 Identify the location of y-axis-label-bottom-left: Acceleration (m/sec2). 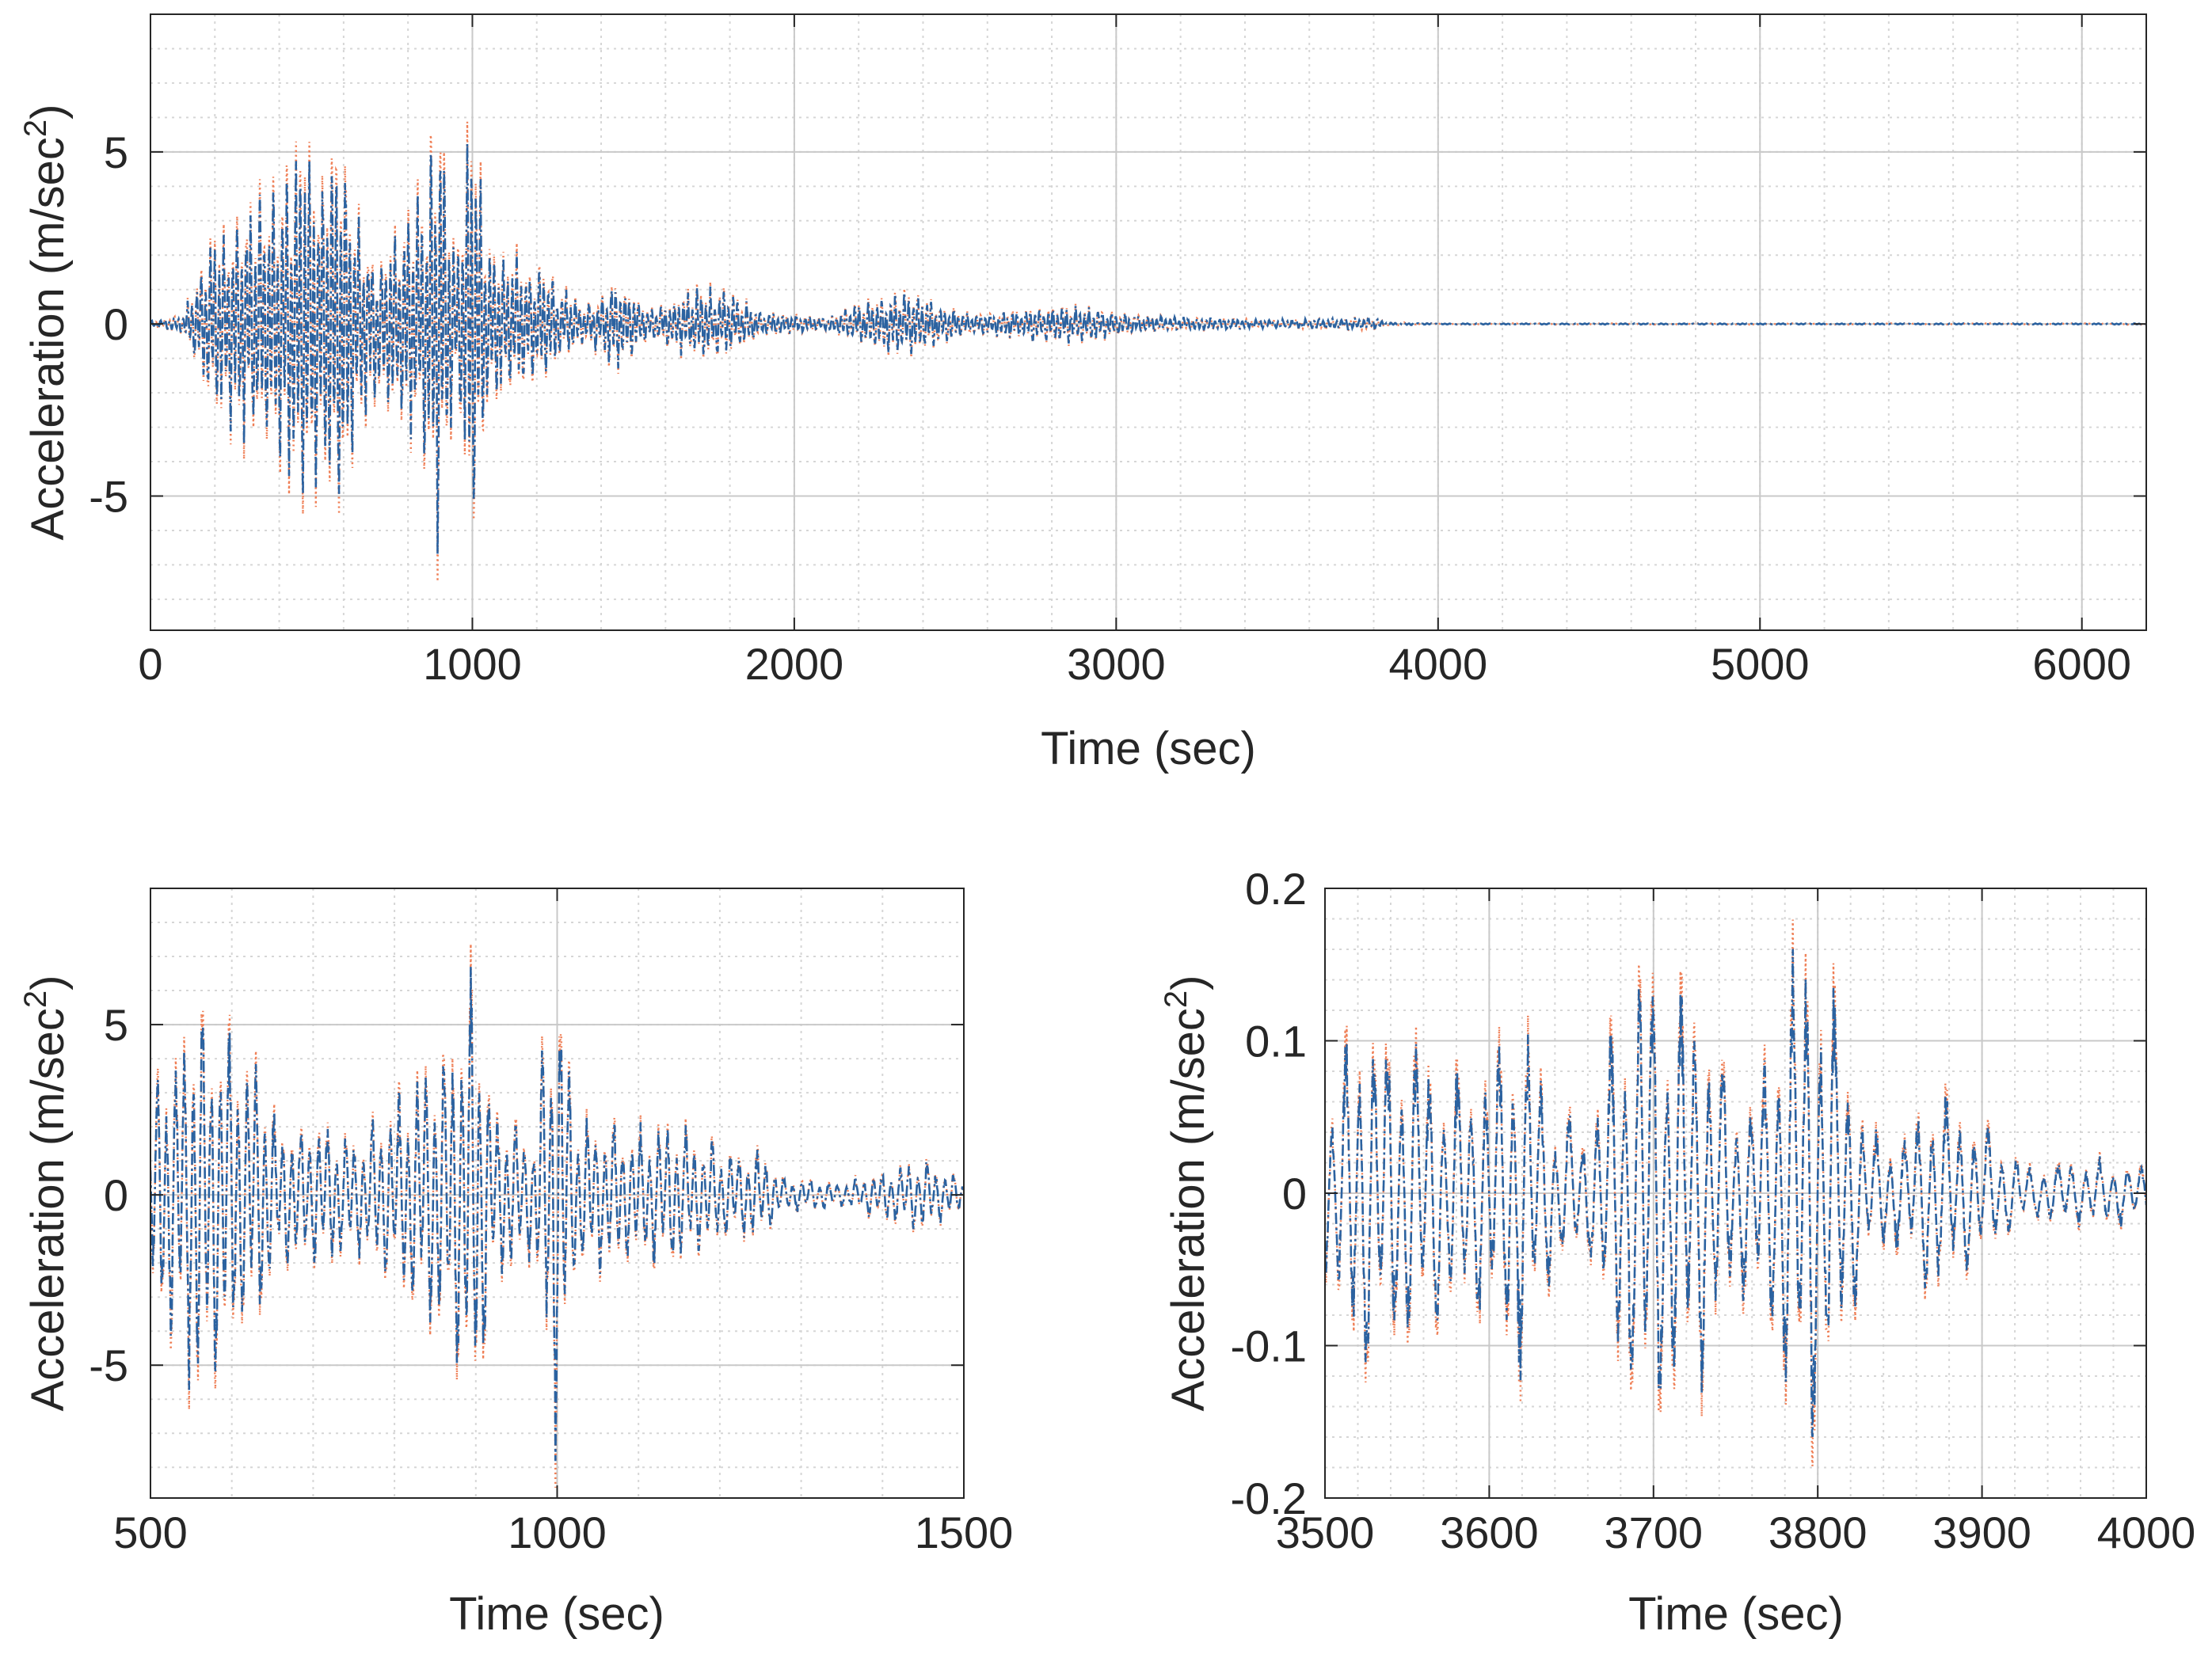
(46, 1193).